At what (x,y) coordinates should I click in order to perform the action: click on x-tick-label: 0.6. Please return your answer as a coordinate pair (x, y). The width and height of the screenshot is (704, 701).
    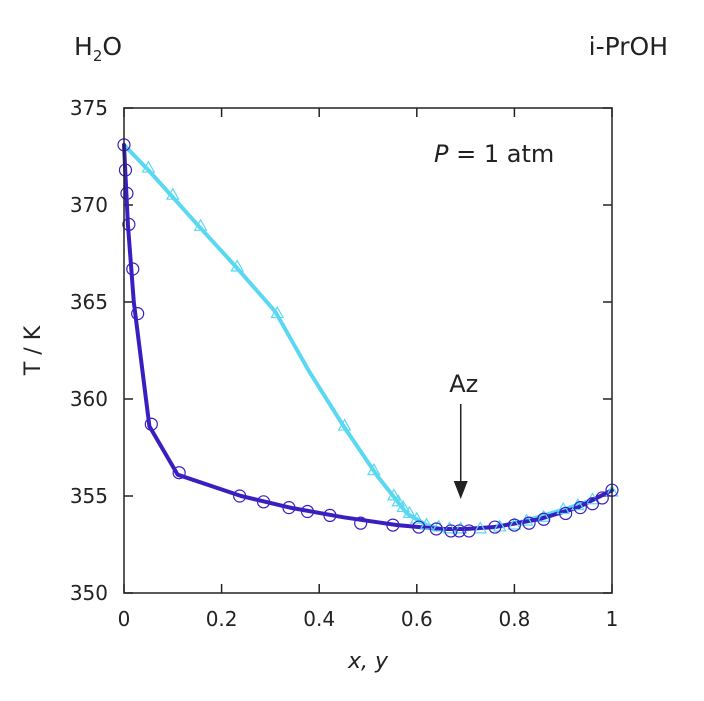
    Looking at the image, I should click on (417, 619).